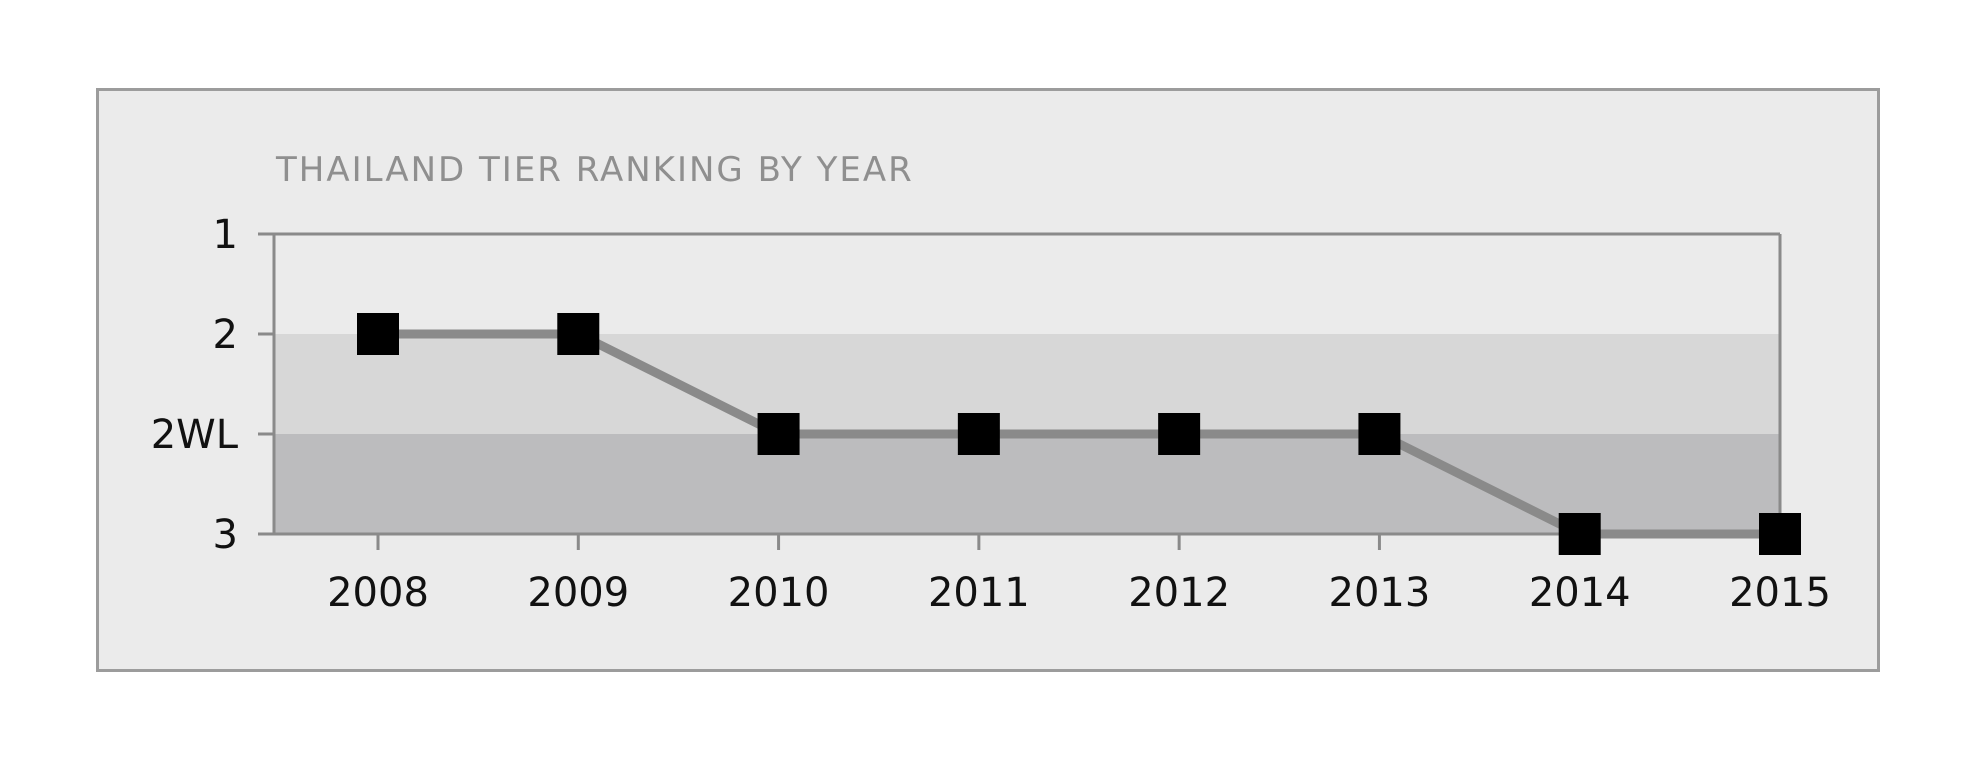 The image size is (1976, 766). I want to click on x-tick-label: 2010, so click(779, 593).